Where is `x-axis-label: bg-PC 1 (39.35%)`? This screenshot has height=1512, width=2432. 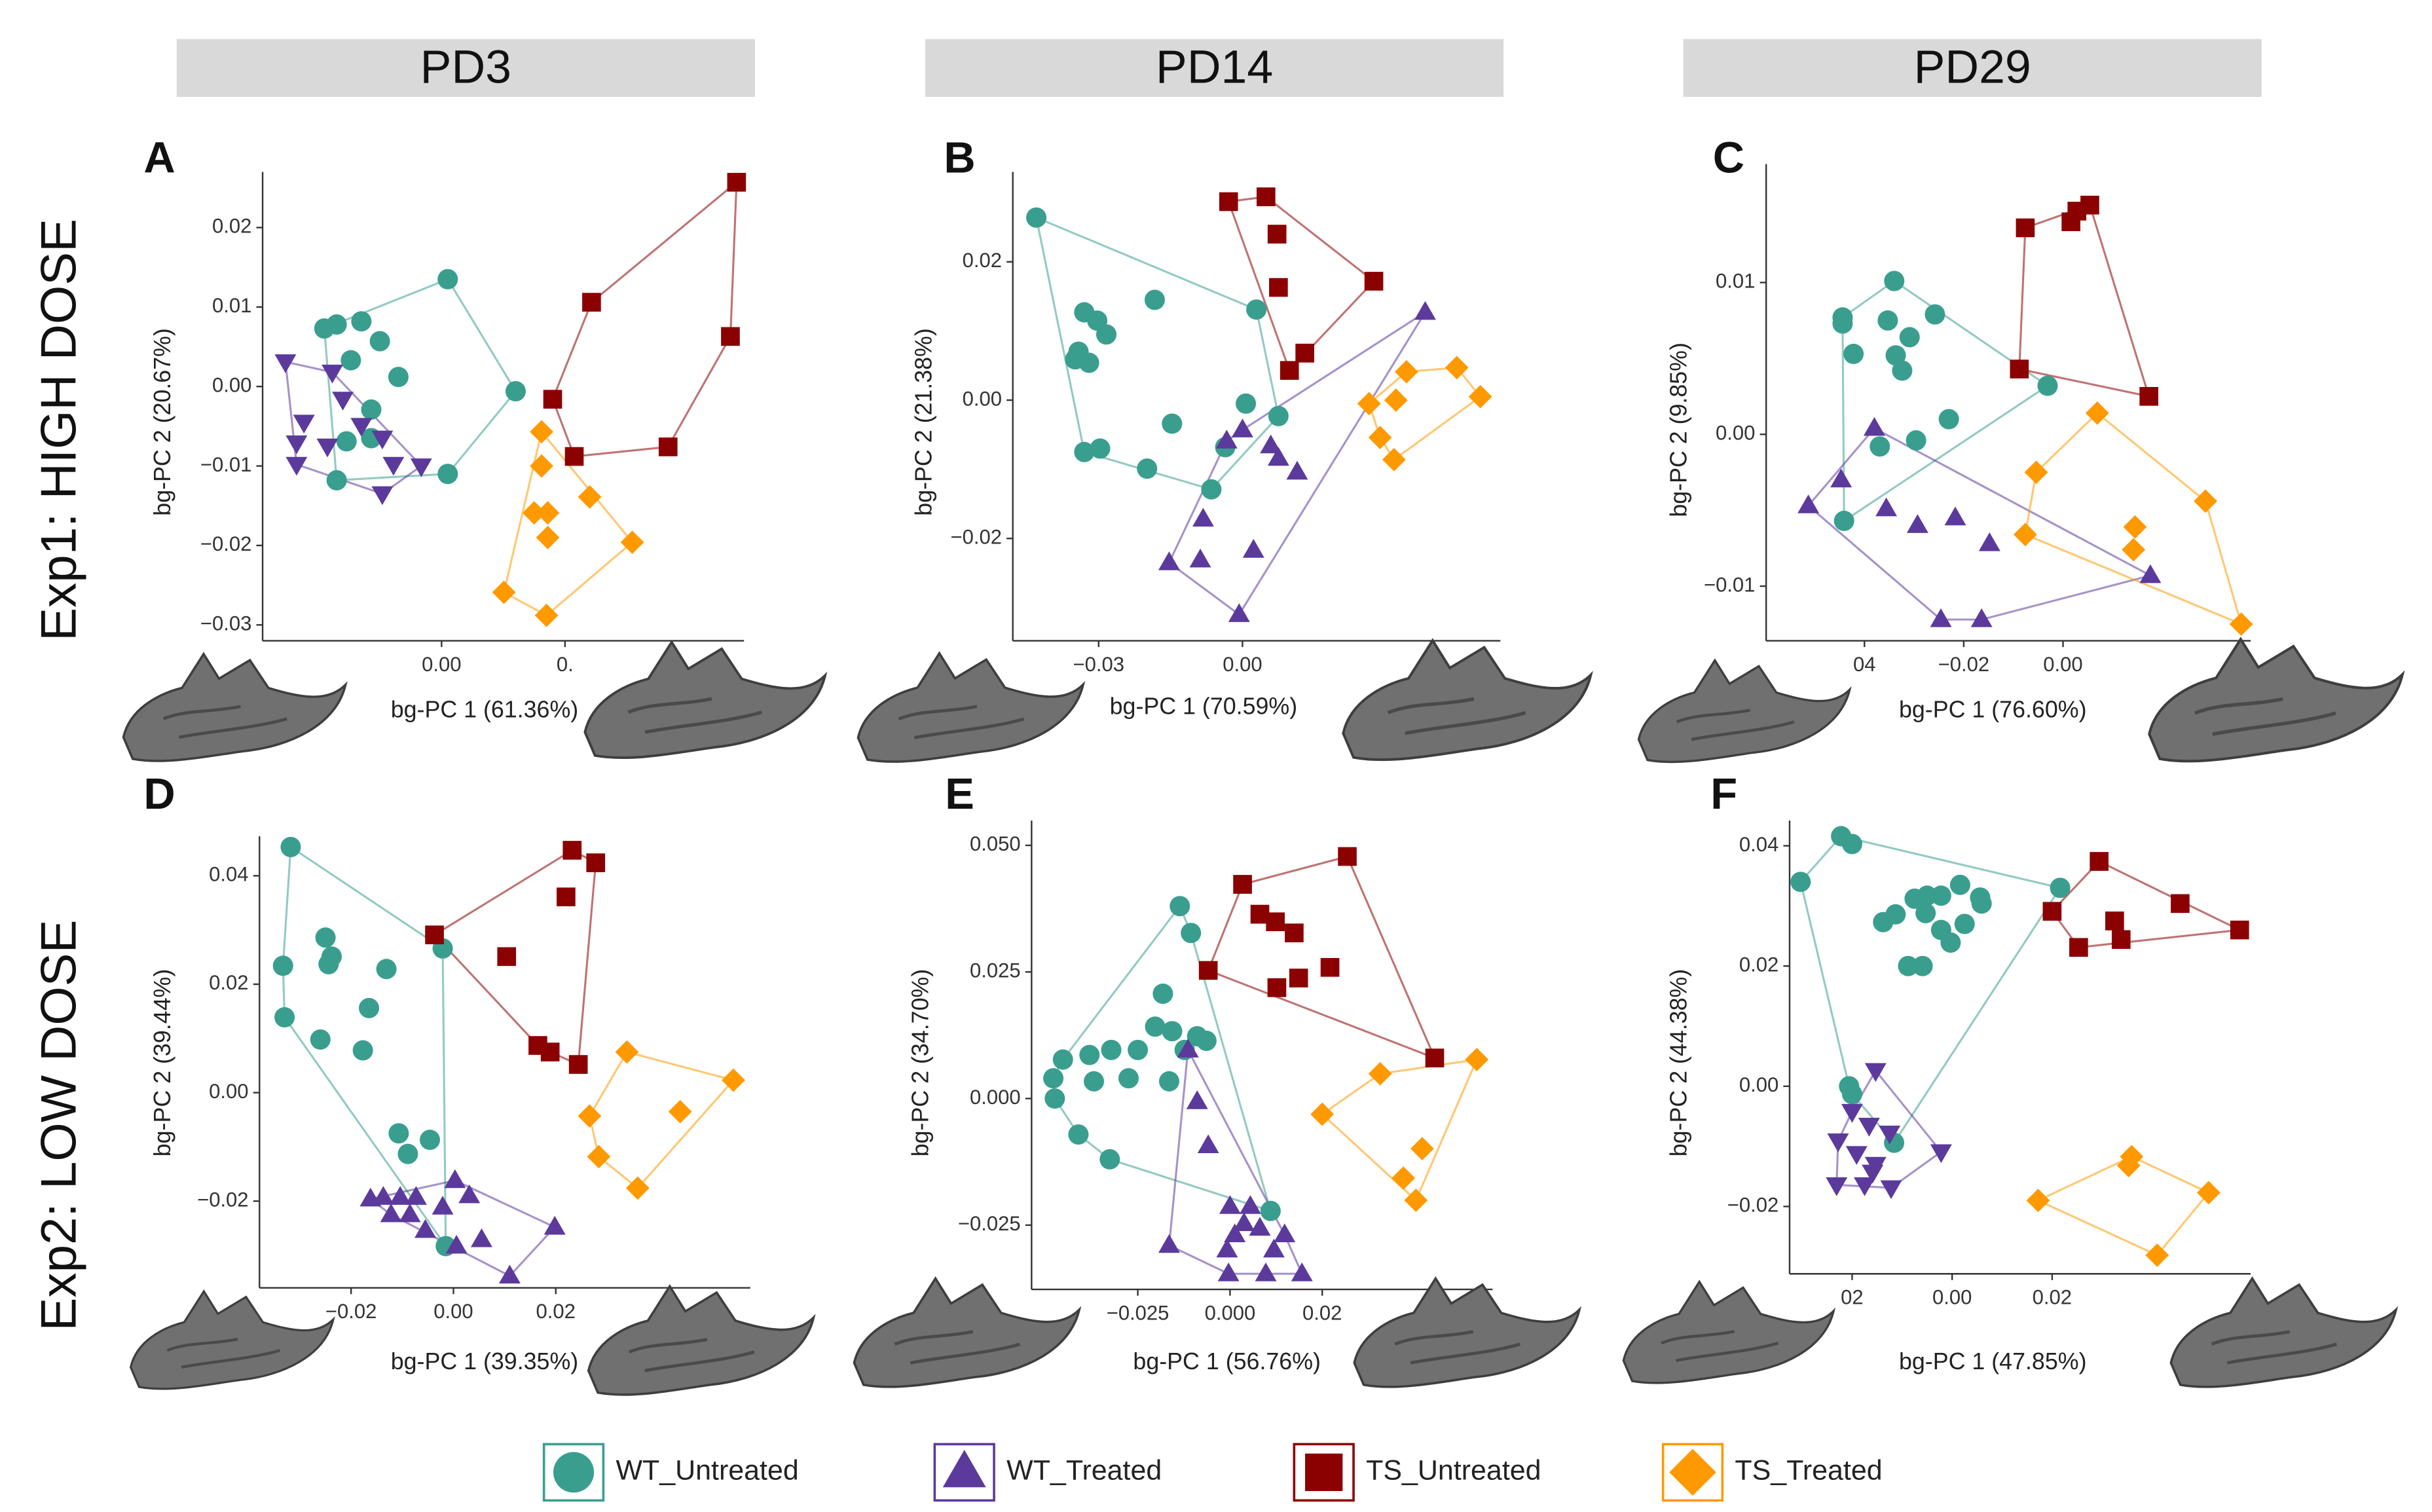 x-axis-label: bg-PC 1 (39.35%) is located at coordinates (485, 1361).